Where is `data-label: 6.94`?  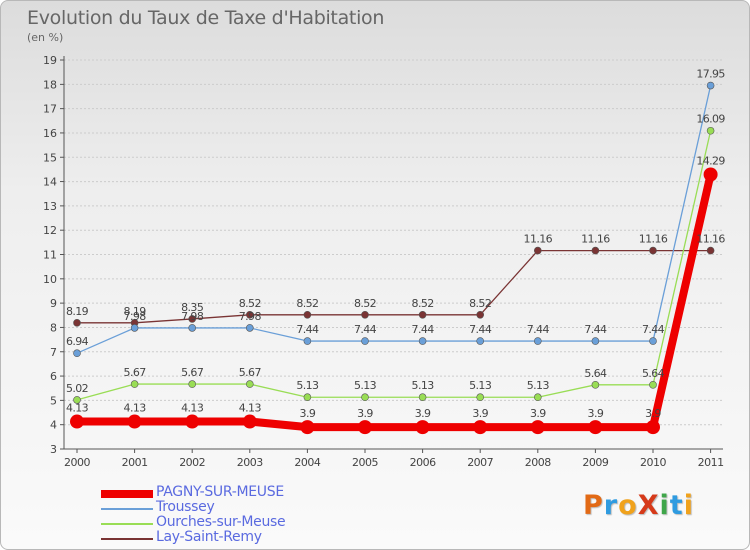
data-label: 6.94 is located at coordinates (77, 341).